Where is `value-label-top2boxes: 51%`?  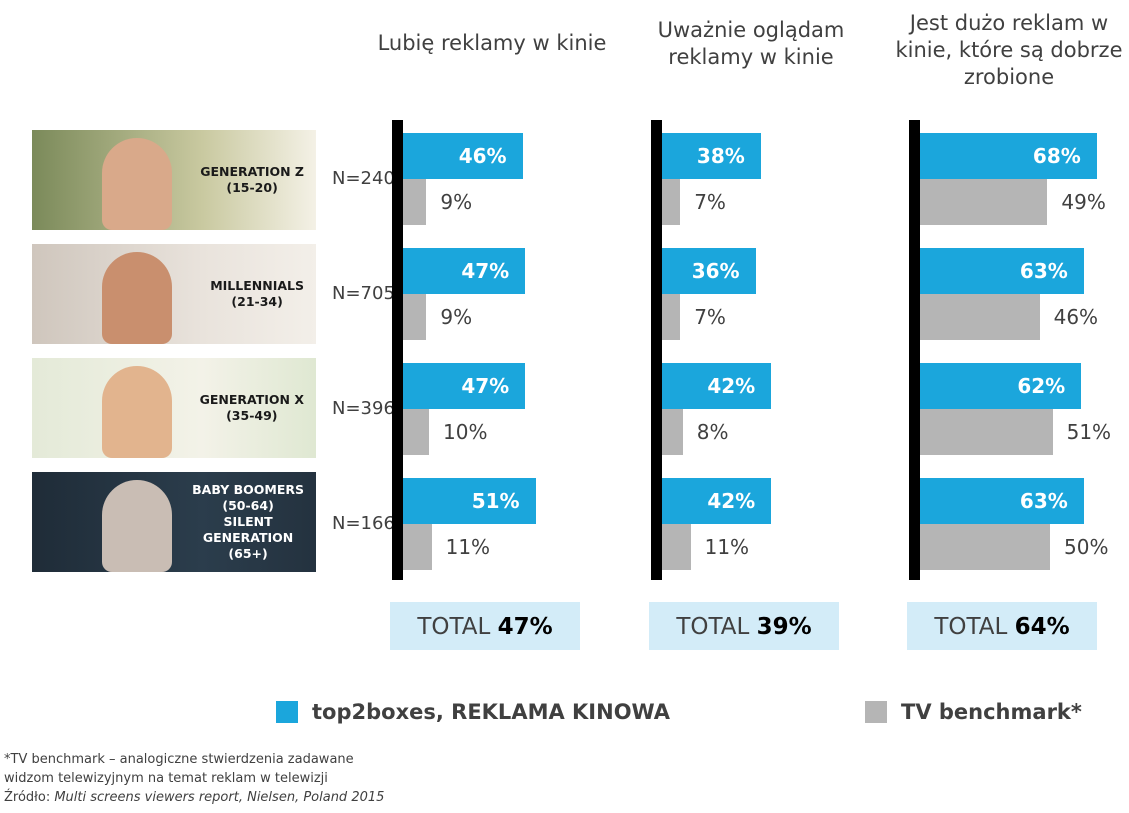 value-label-top2boxes: 51% is located at coordinates (495, 501).